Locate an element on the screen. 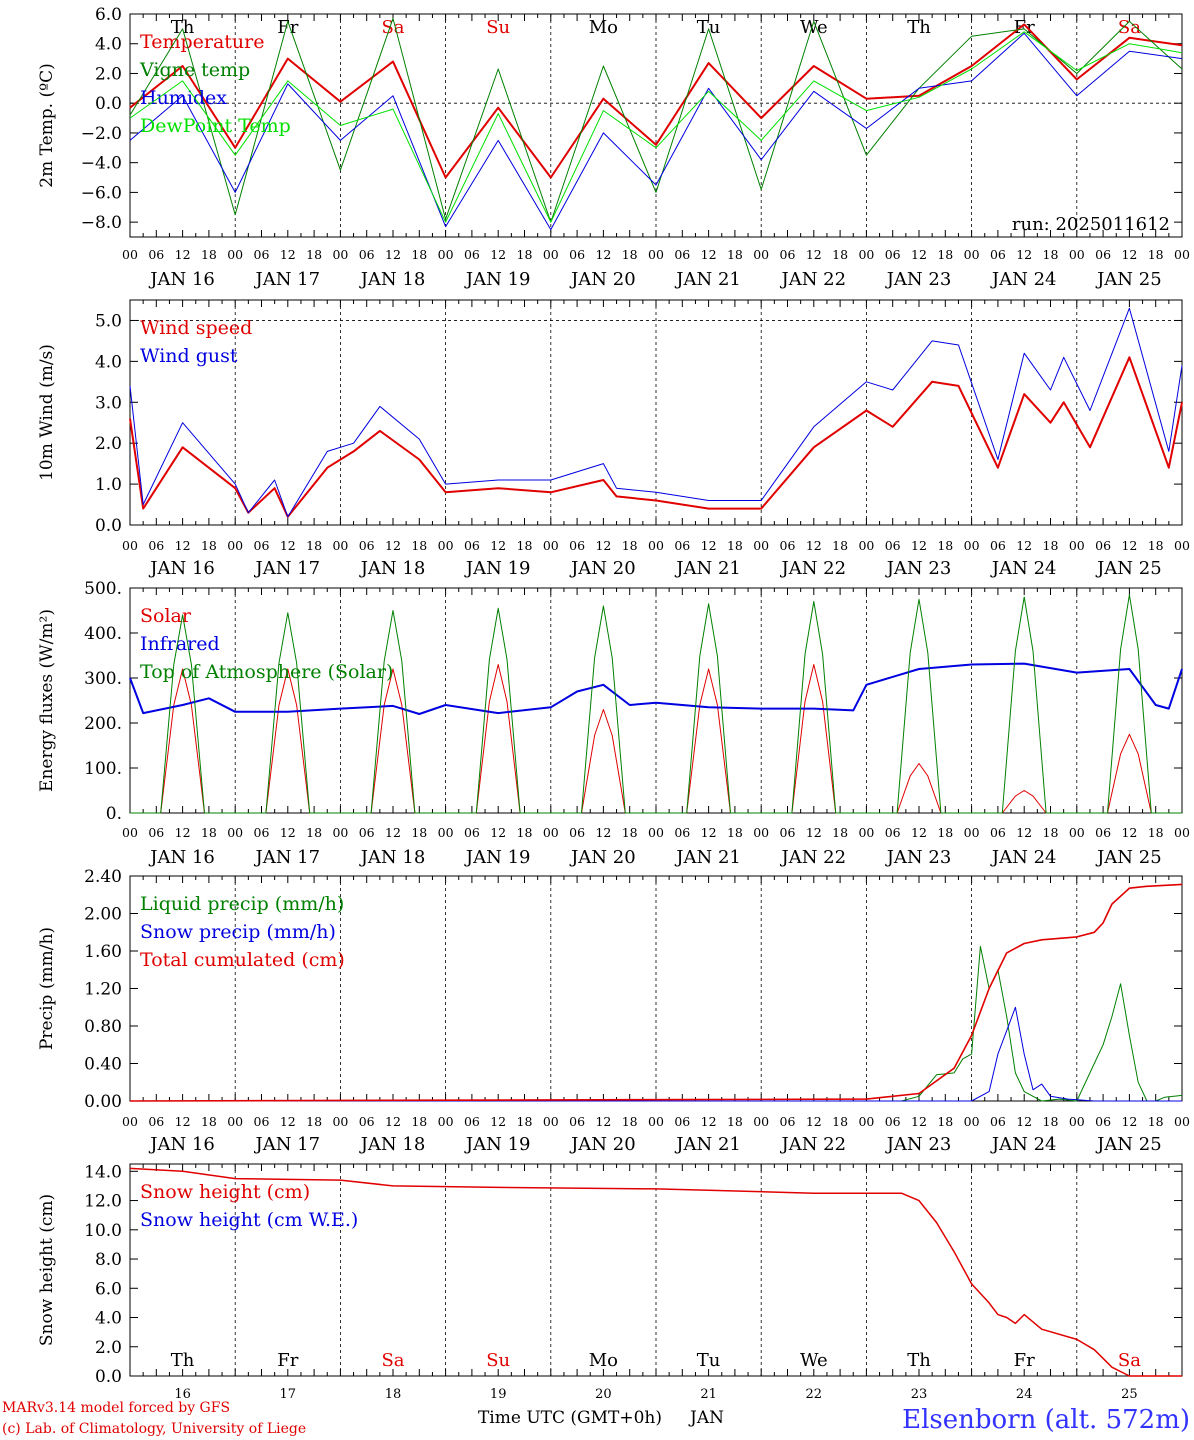 The height and width of the screenshot is (1440, 1194). y-tick-label: 12.0 is located at coordinates (103, 1202).